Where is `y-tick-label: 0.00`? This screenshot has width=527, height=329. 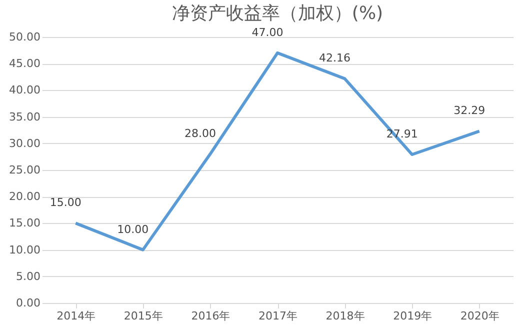 y-tick-label: 0.00 is located at coordinates (28, 303).